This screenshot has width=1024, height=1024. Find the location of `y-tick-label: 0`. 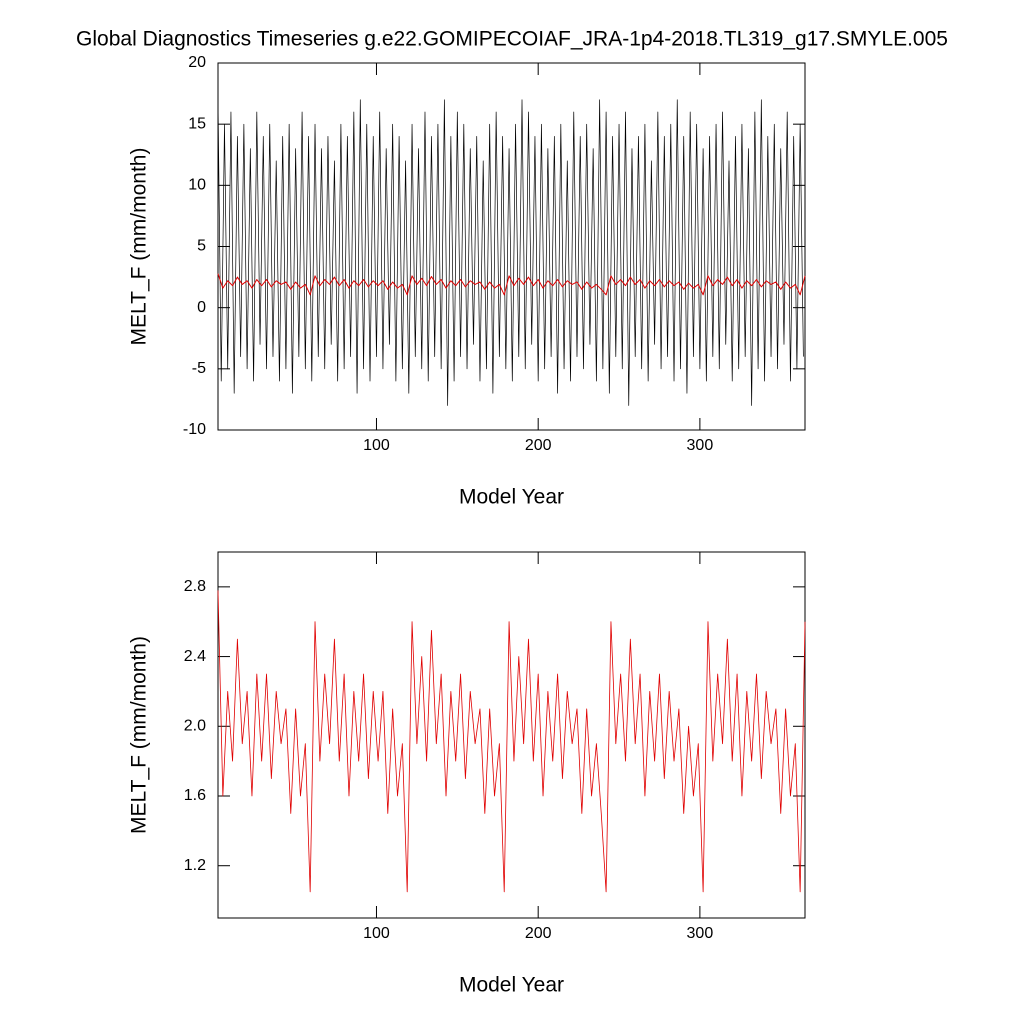

y-tick-label: 0 is located at coordinates (201, 307).